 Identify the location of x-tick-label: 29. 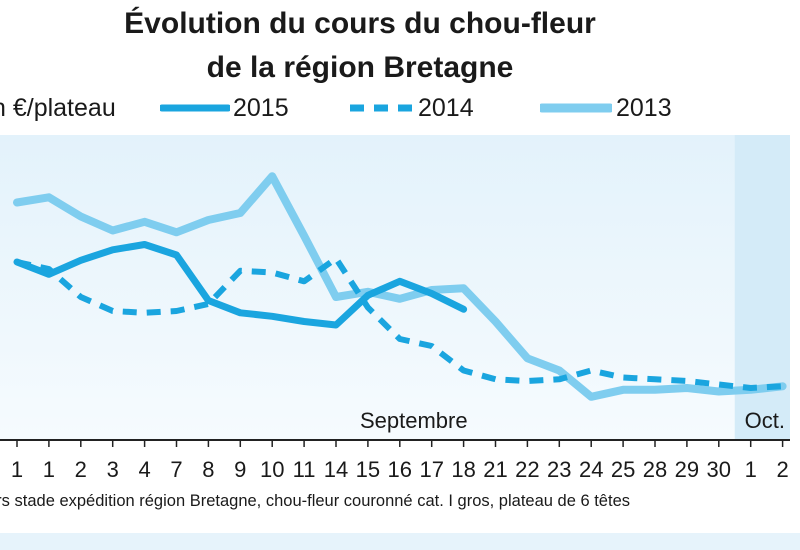
(687, 469).